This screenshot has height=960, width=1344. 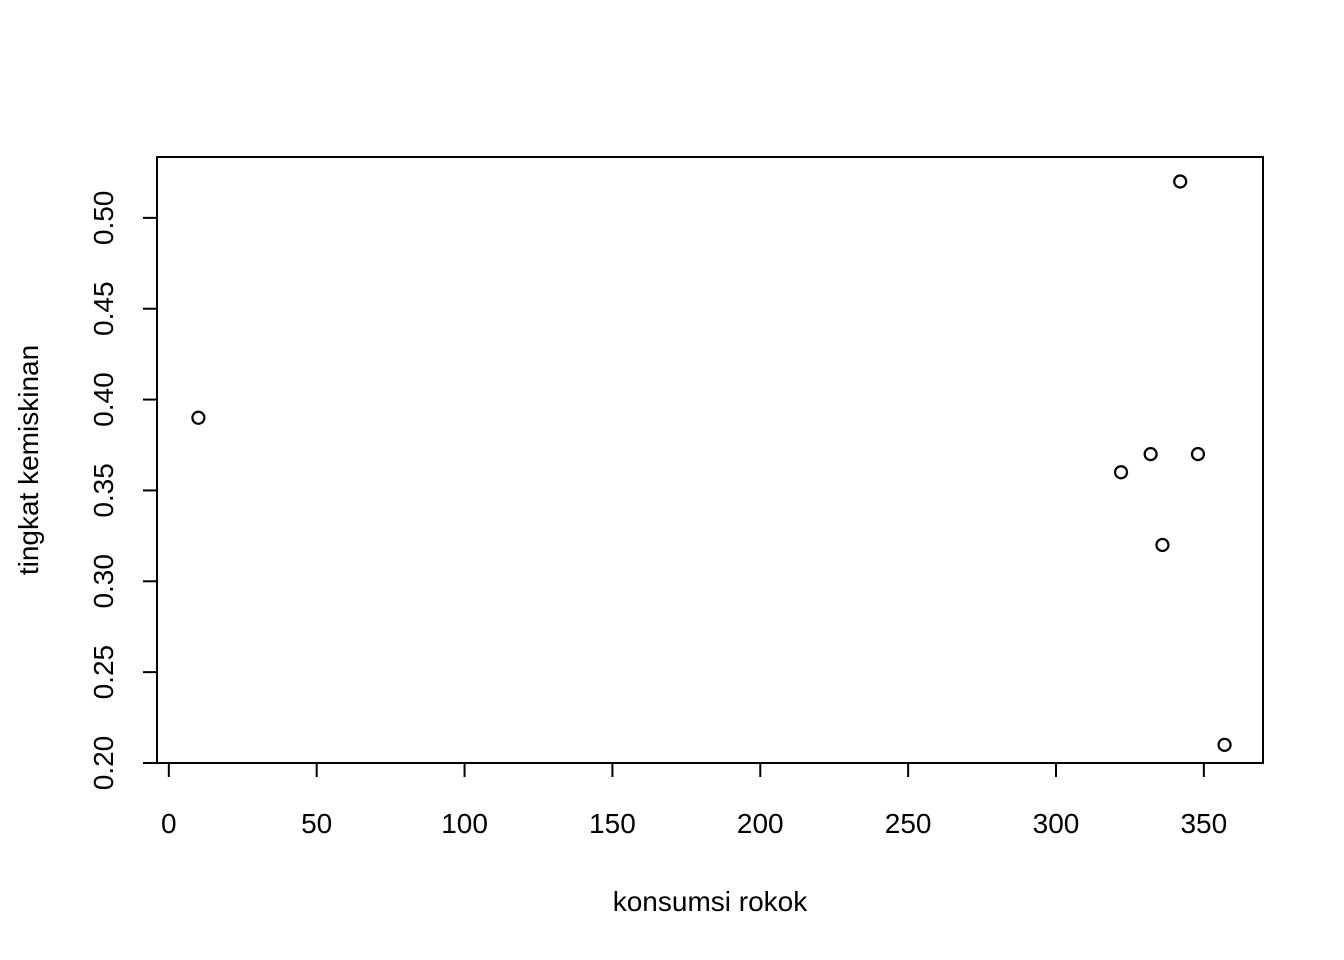 What do you see at coordinates (464, 823) in the screenshot?
I see `x-tick-label: 100` at bounding box center [464, 823].